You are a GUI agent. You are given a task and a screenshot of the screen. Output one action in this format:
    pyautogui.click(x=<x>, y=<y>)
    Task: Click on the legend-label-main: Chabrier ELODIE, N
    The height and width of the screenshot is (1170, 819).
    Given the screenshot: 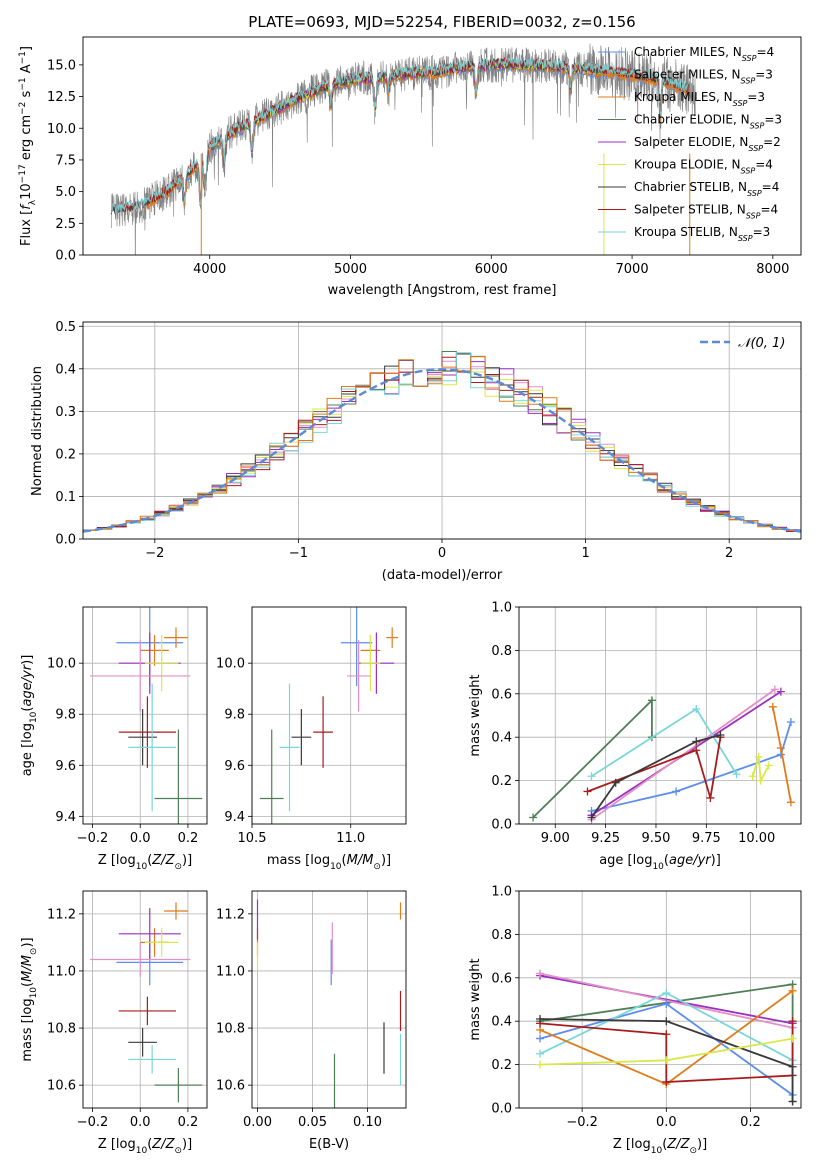 What is the action you would take?
    pyautogui.click(x=692, y=120)
    